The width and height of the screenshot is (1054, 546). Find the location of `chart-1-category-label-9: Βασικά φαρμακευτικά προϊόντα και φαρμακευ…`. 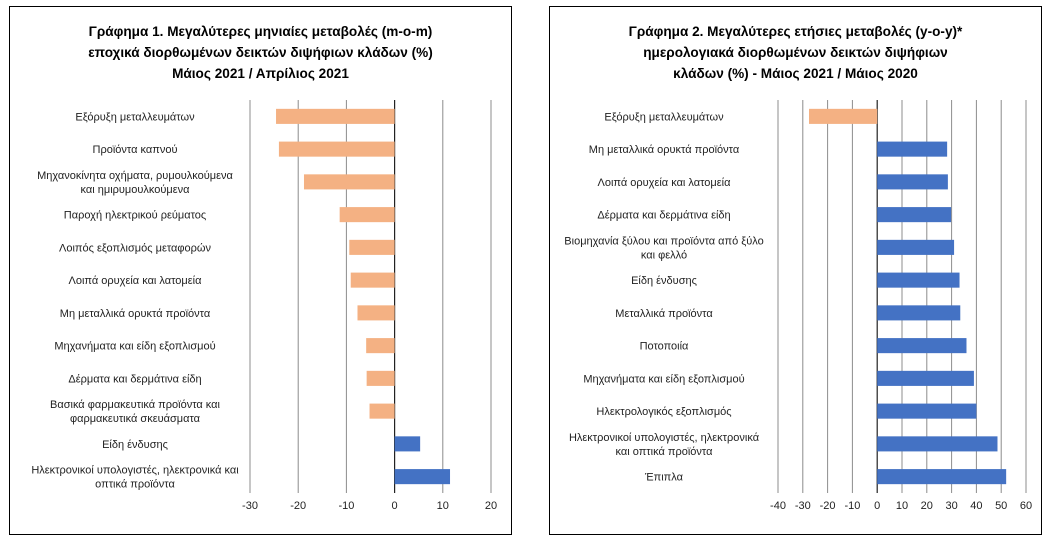

chart-1-category-label-9: Βασικά φαρμακευτικά προϊόντα και φαρμακευ… is located at coordinates (135, 412).